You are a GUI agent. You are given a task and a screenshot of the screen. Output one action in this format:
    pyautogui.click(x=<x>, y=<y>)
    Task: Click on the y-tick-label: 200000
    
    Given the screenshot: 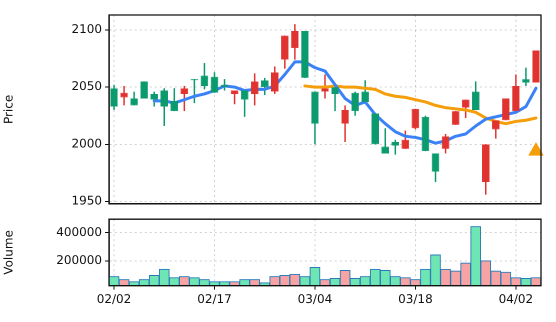 What is the action you would take?
    pyautogui.click(x=79, y=259)
    